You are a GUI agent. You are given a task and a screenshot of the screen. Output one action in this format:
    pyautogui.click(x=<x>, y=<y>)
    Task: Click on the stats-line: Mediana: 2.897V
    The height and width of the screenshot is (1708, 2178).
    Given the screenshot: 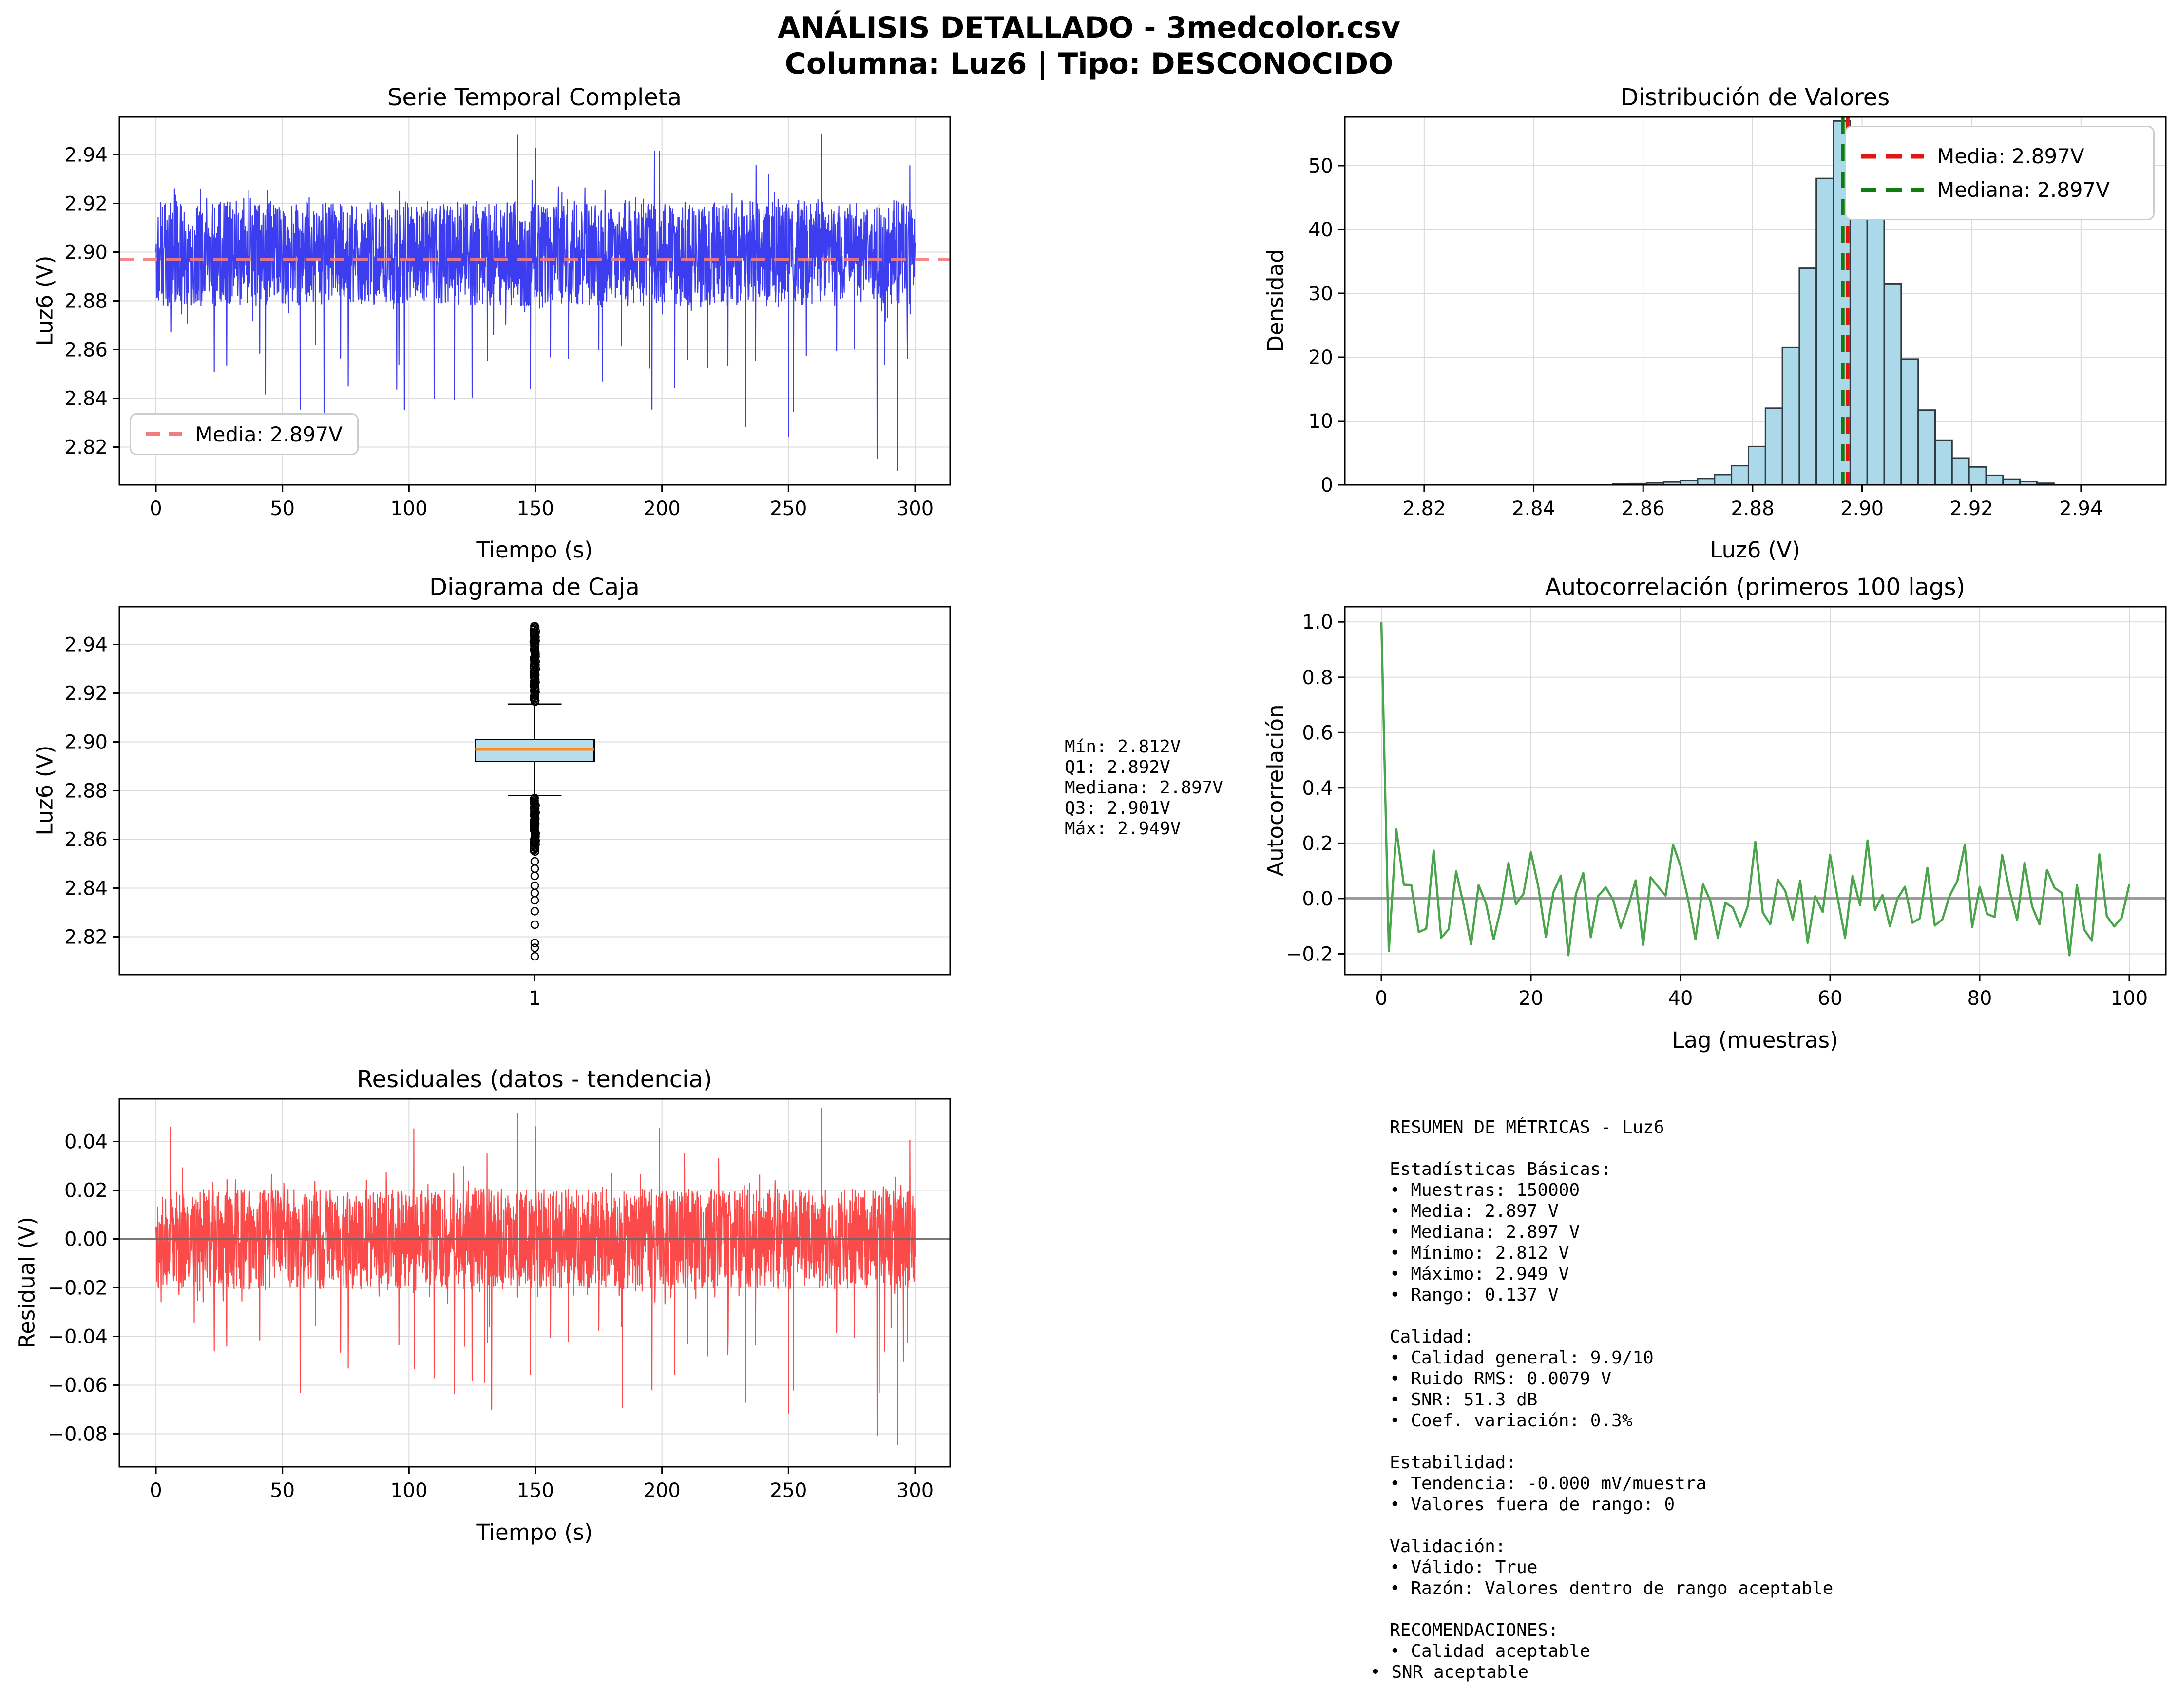 What is the action you would take?
    pyautogui.click(x=1144, y=788)
    